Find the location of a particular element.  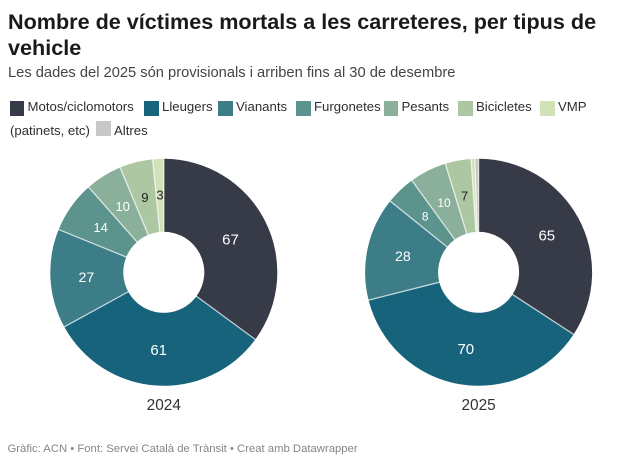

svg-text: 65 is located at coordinates (546, 236).